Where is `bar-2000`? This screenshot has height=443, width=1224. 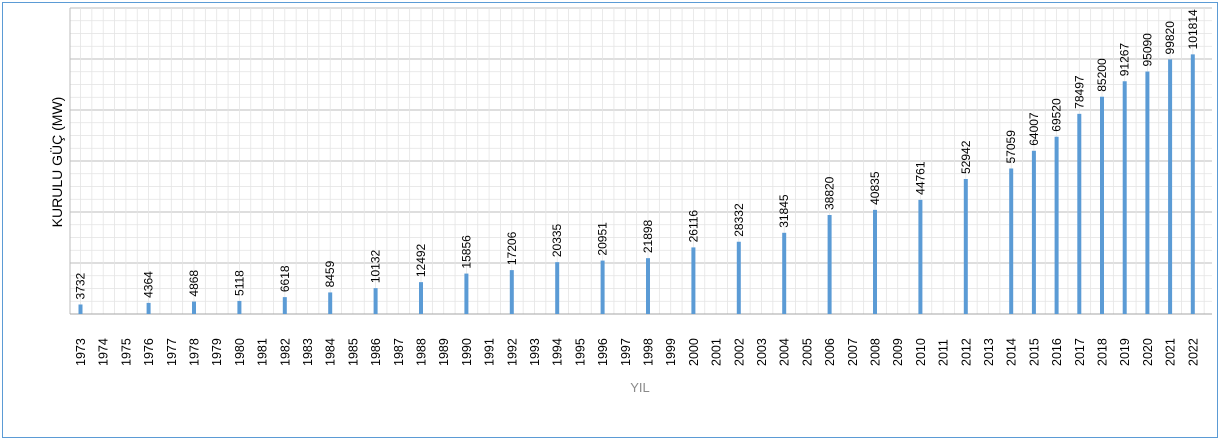
bar-2000 is located at coordinates (693, 280).